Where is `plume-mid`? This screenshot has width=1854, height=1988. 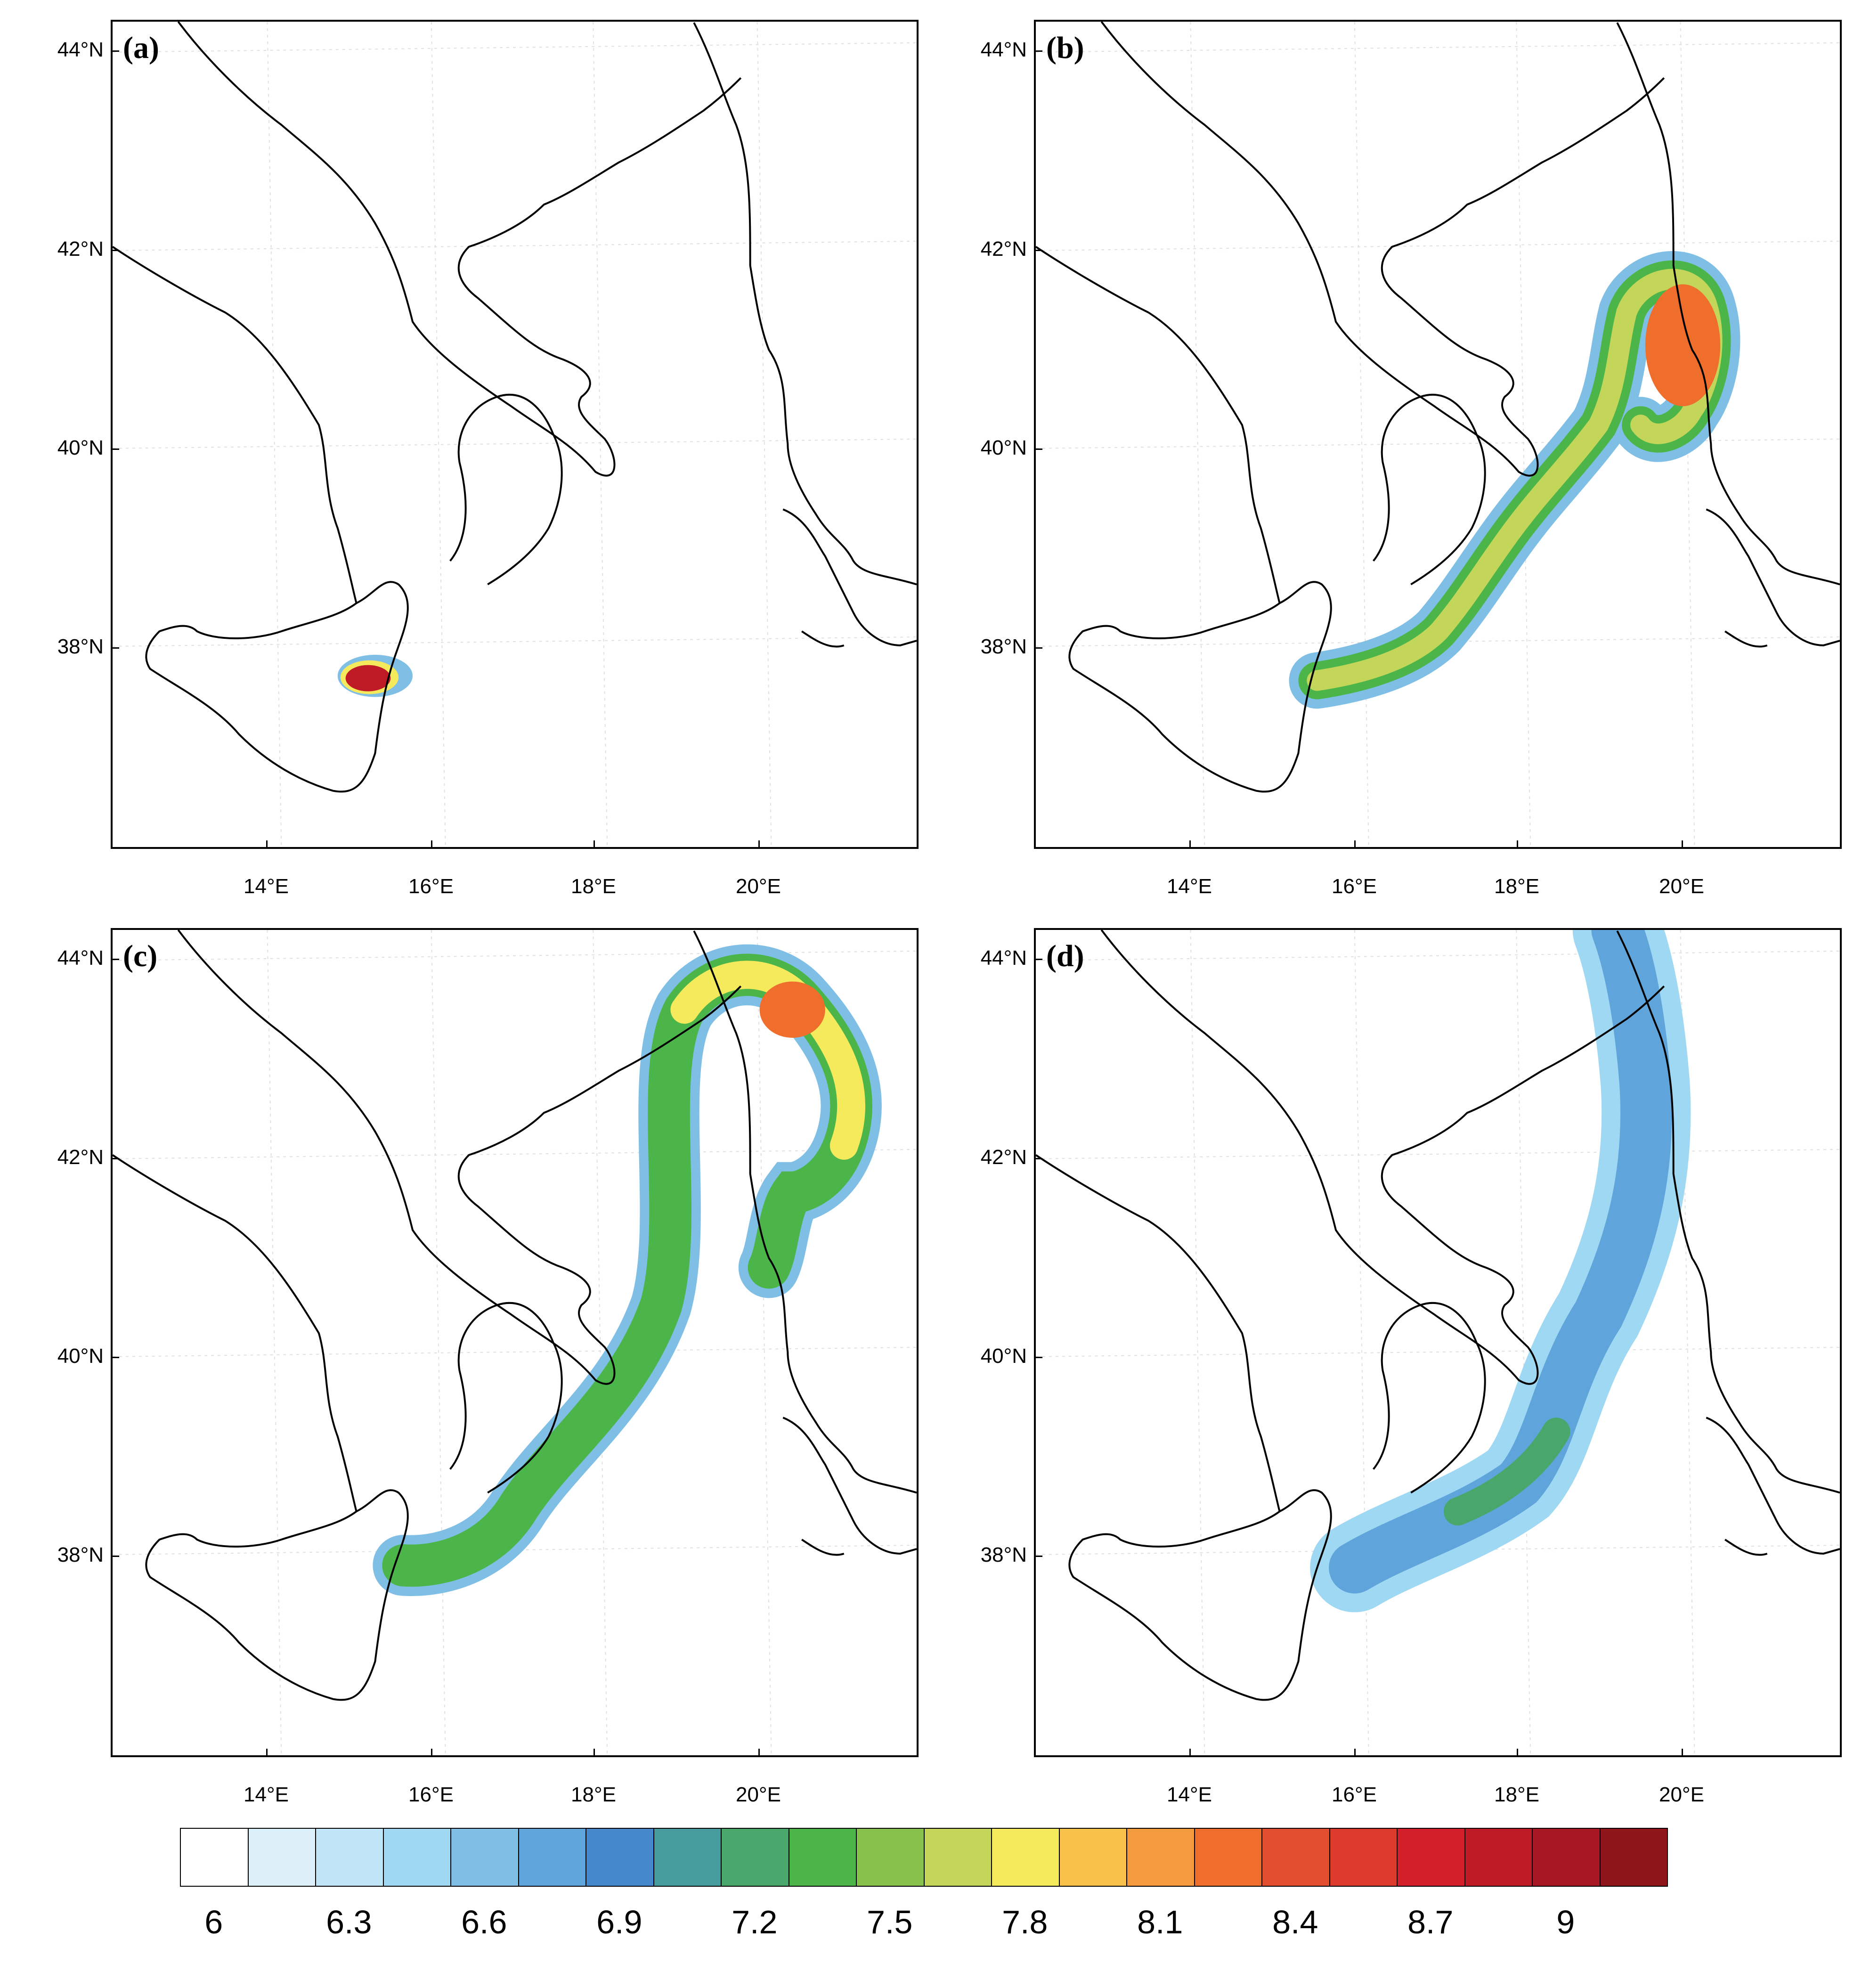
plume-mid is located at coordinates (627, 1270).